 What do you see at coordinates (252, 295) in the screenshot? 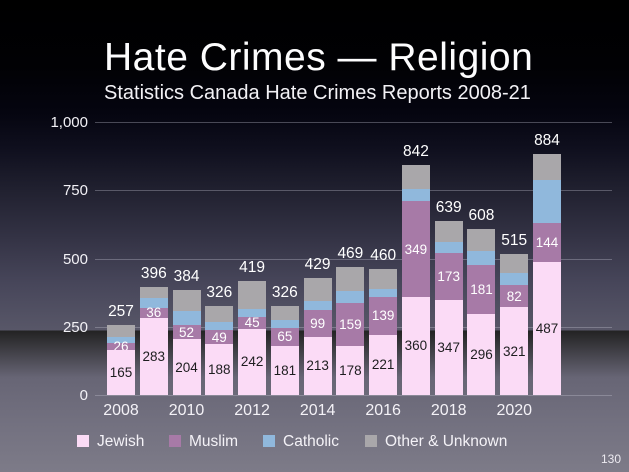
I see `bar-segment-other-unknown-2012` at bounding box center [252, 295].